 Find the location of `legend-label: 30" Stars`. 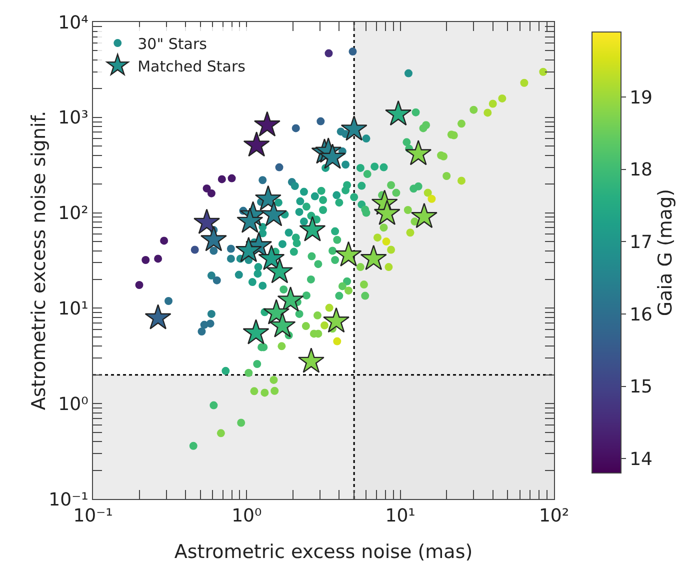

legend-label: 30" Stars is located at coordinates (173, 43).